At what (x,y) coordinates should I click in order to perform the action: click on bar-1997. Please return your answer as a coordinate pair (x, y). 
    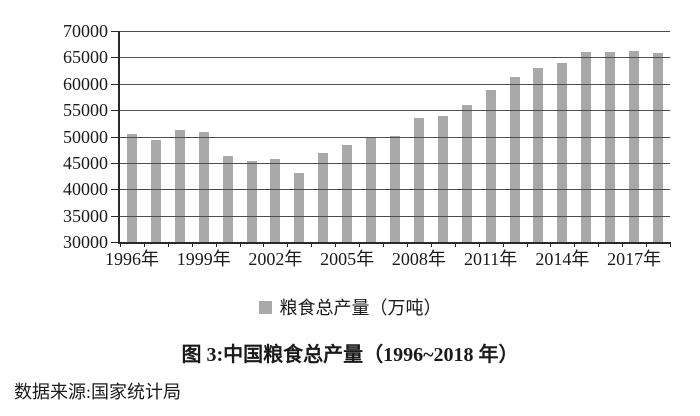
    Looking at the image, I should click on (155, 190).